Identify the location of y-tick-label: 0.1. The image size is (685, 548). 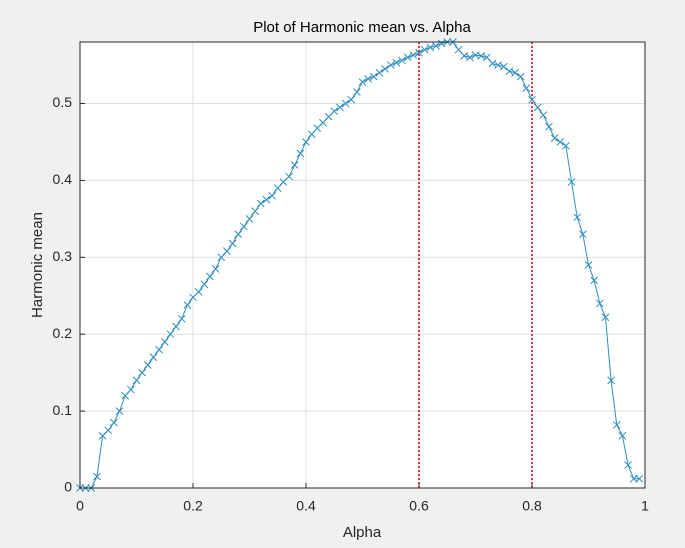
(63, 410).